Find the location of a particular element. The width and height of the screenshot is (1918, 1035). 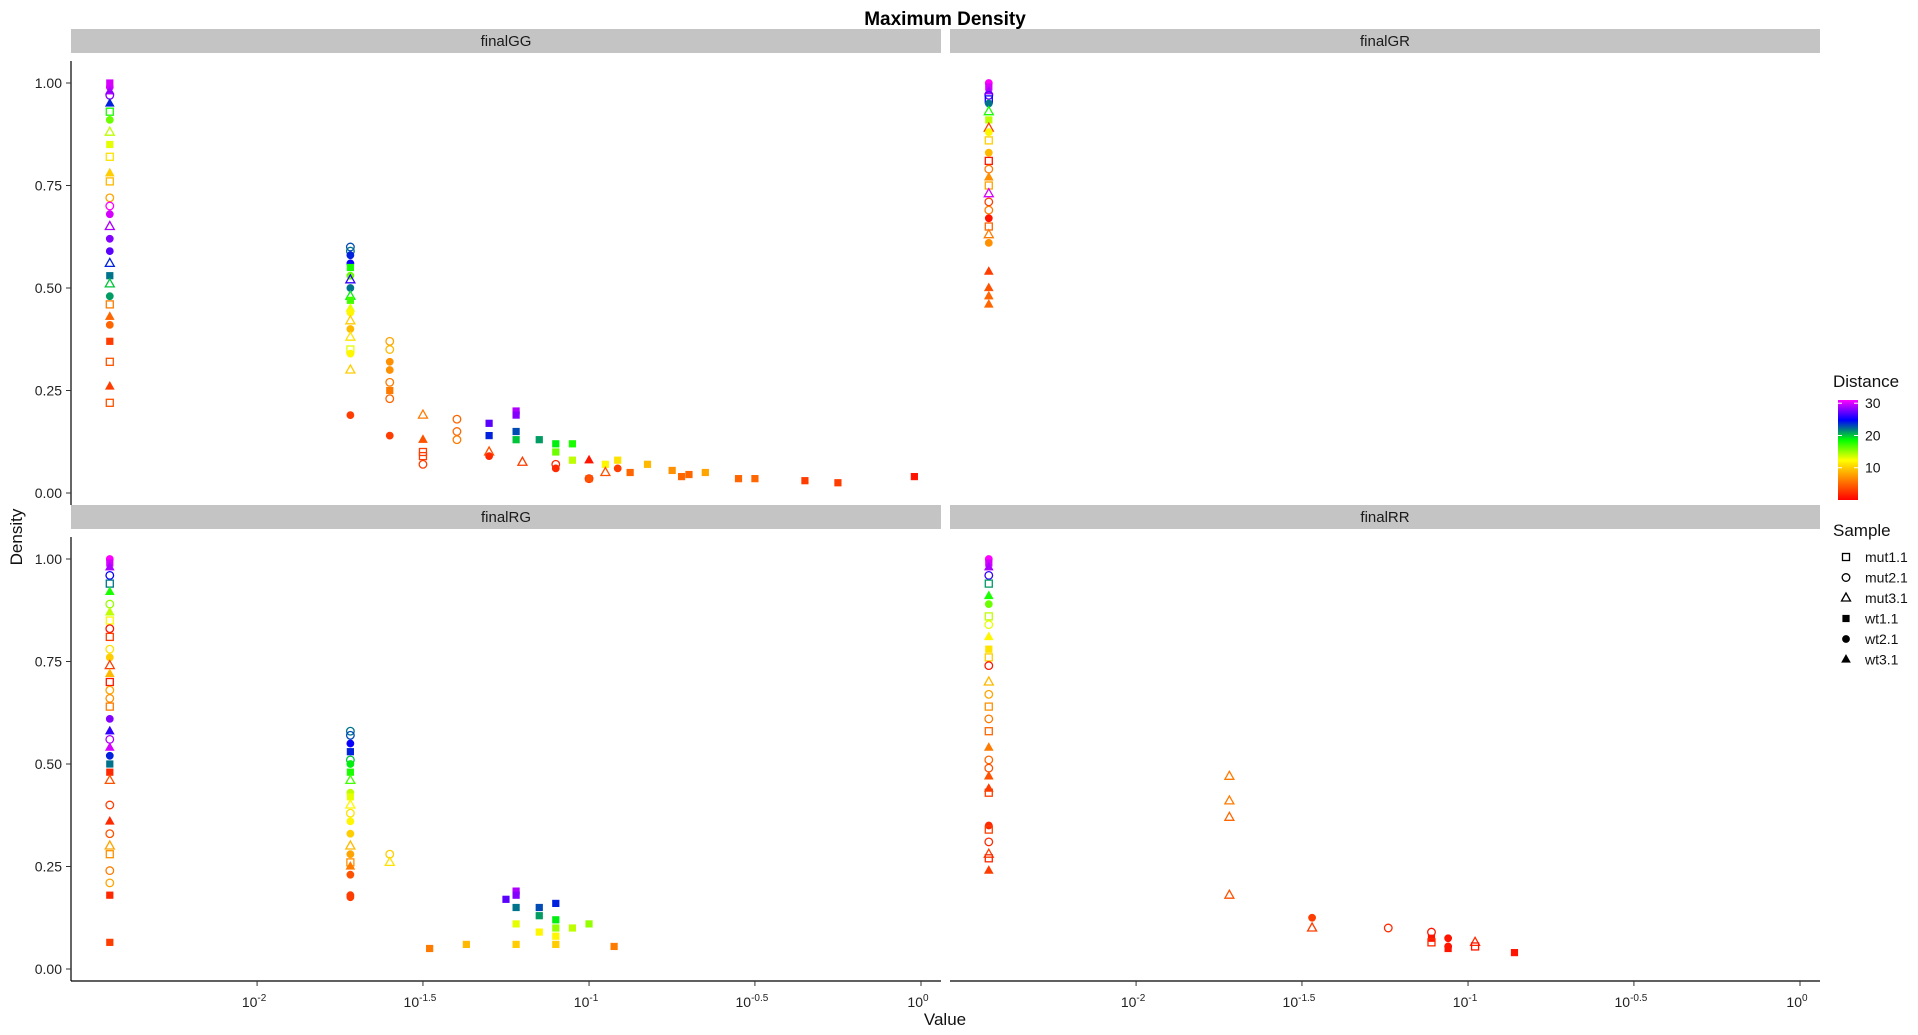

x-axis-title: Value is located at coordinates (945, 1019).